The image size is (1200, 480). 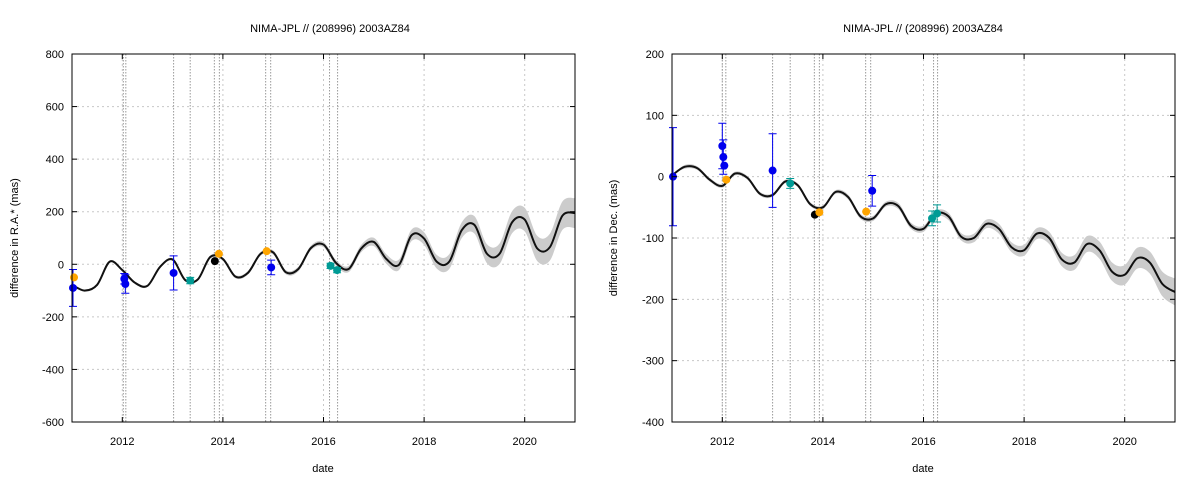 I want to click on ra-y-tick-label: 600, so click(x=55, y=108).